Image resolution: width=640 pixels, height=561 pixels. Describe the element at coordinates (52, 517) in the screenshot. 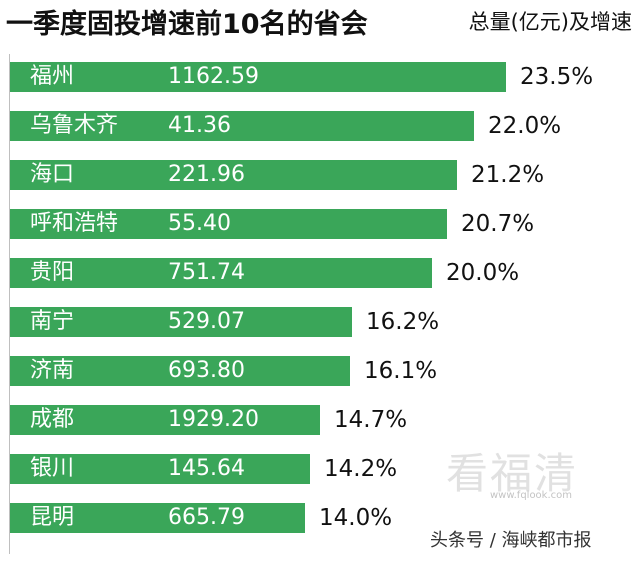

I see `city-label: 昆明` at that location.